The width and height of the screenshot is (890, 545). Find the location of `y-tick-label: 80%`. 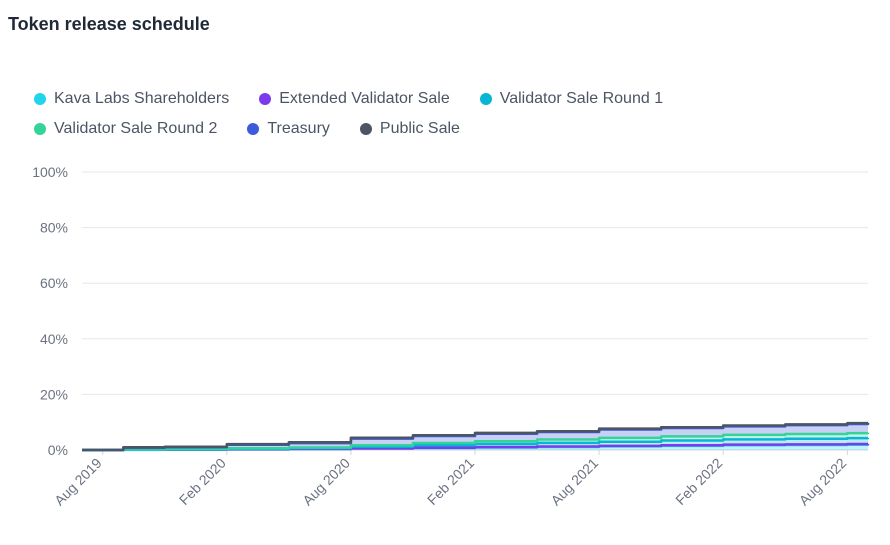

y-tick-label: 80% is located at coordinates (54, 228).